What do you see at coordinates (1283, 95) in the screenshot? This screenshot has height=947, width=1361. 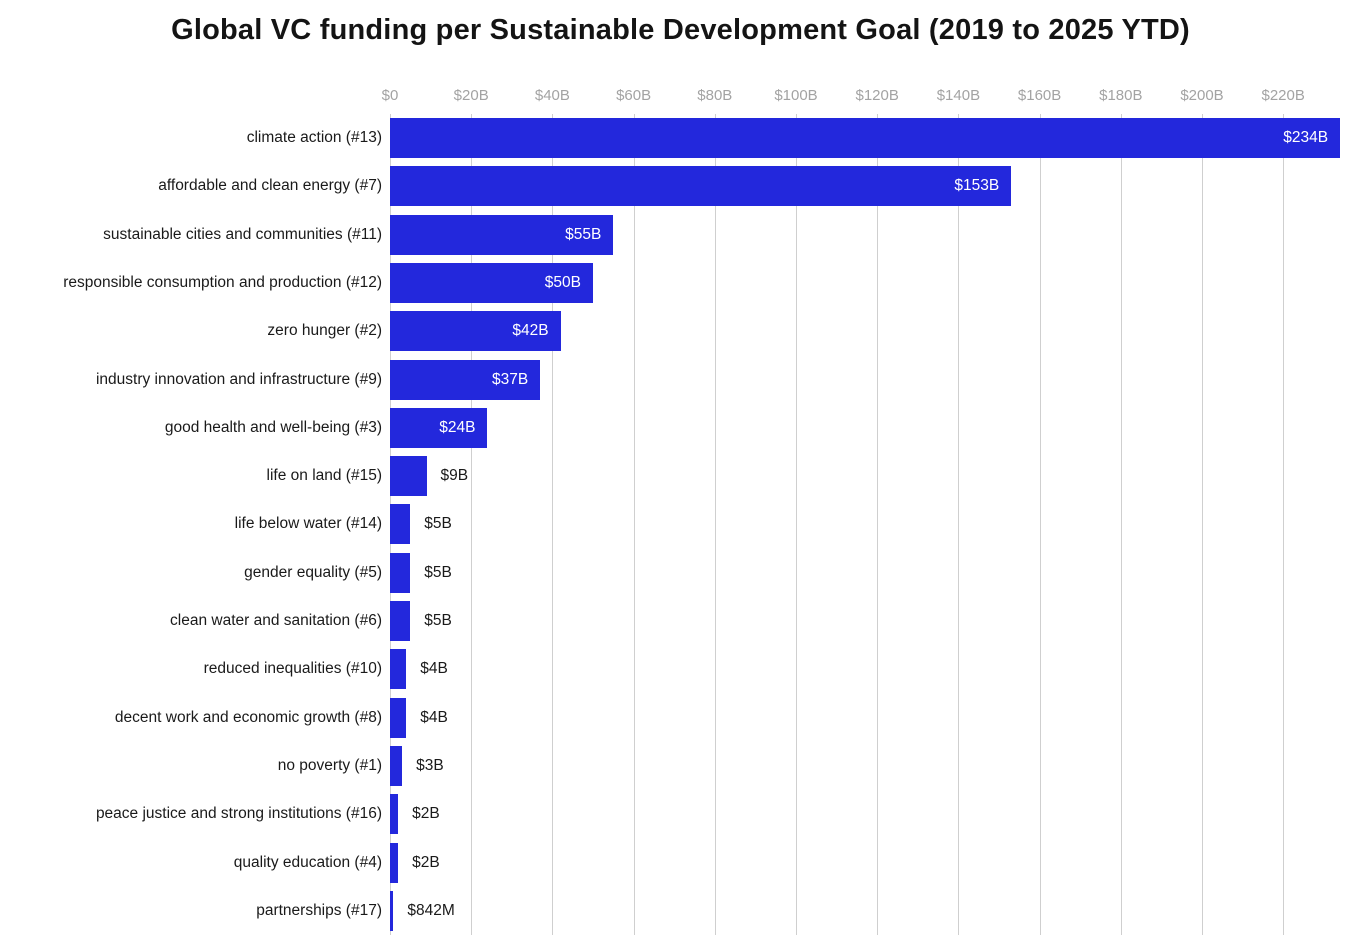 I see `x-axis-tick-label: $220B` at bounding box center [1283, 95].